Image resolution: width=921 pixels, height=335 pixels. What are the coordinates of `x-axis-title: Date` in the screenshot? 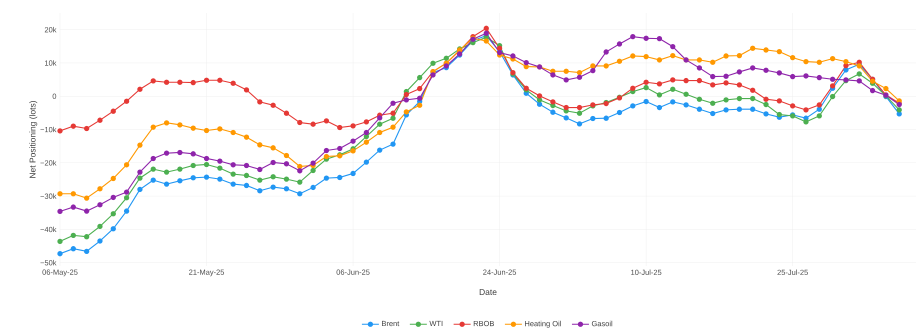 It's located at (488, 292).